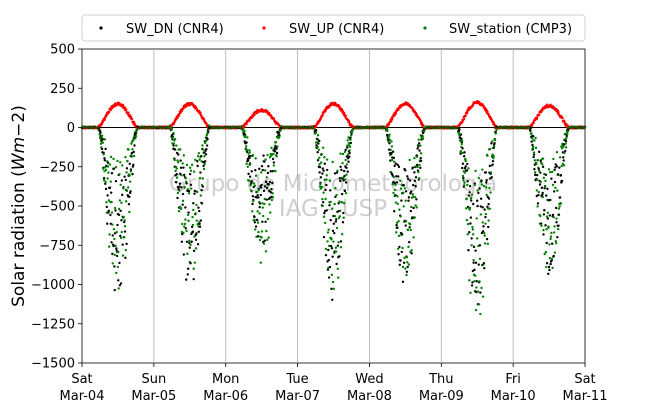  Describe the element at coordinates (425, 28) in the screenshot. I see `legend-marker-sw-station` at that location.